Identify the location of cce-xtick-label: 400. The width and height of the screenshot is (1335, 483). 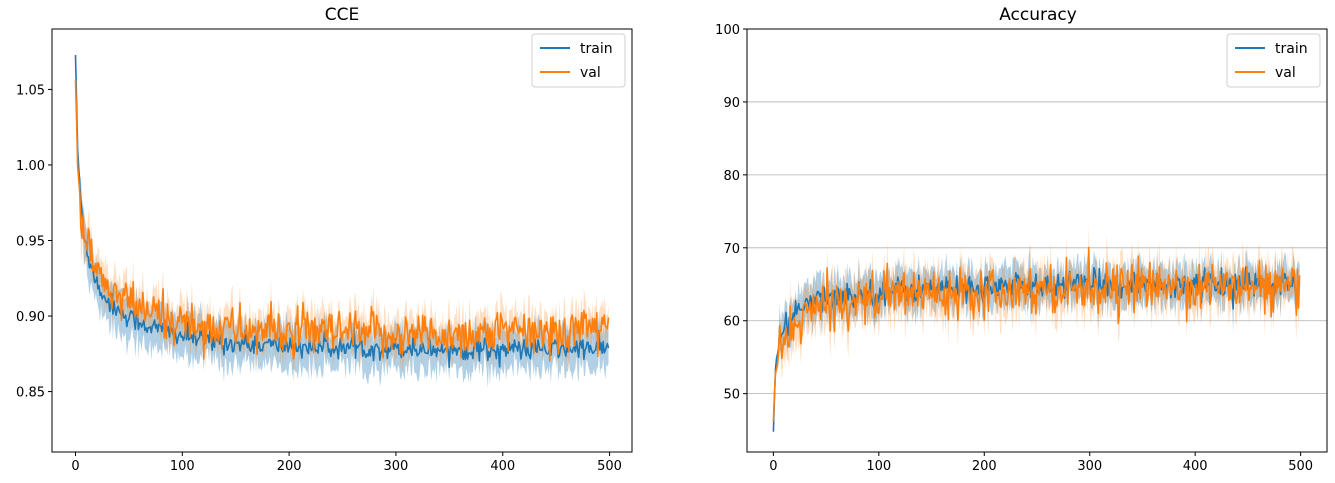
(502, 466).